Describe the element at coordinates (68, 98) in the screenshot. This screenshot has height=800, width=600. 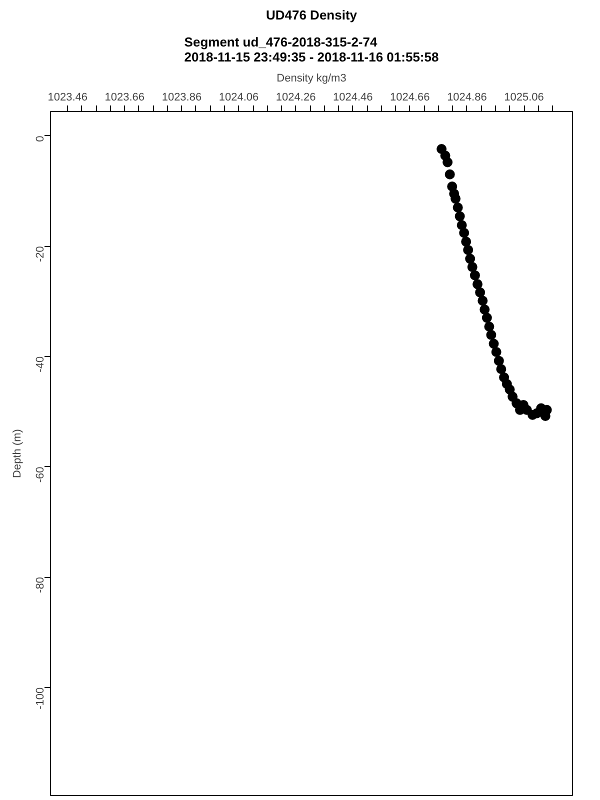
I see `x-tick-label: 1023.46` at that location.